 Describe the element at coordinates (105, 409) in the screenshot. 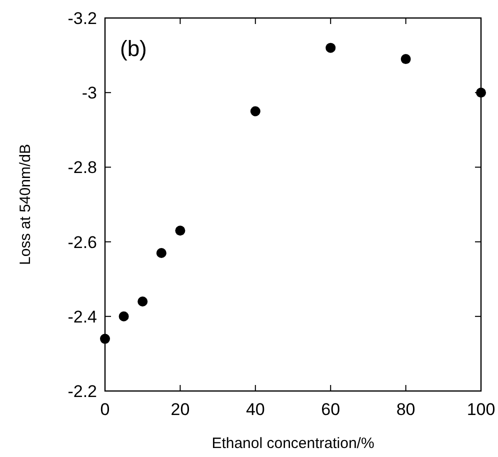

I see `x-tick-label: 0` at that location.